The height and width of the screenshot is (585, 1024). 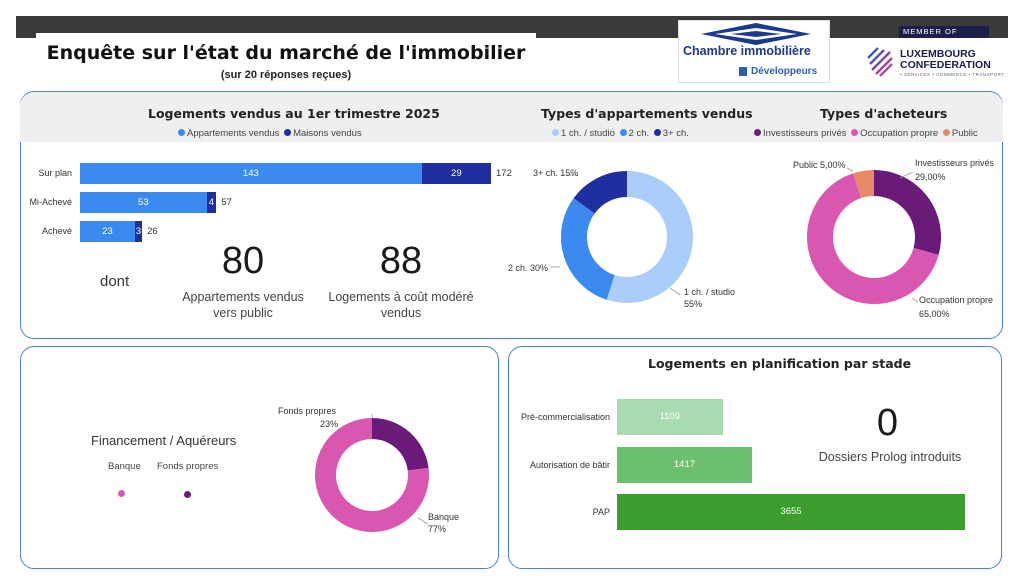 What do you see at coordinates (401, 305) in the screenshot?
I see `stat2-caption: Logements à coût modéré vendus` at bounding box center [401, 305].